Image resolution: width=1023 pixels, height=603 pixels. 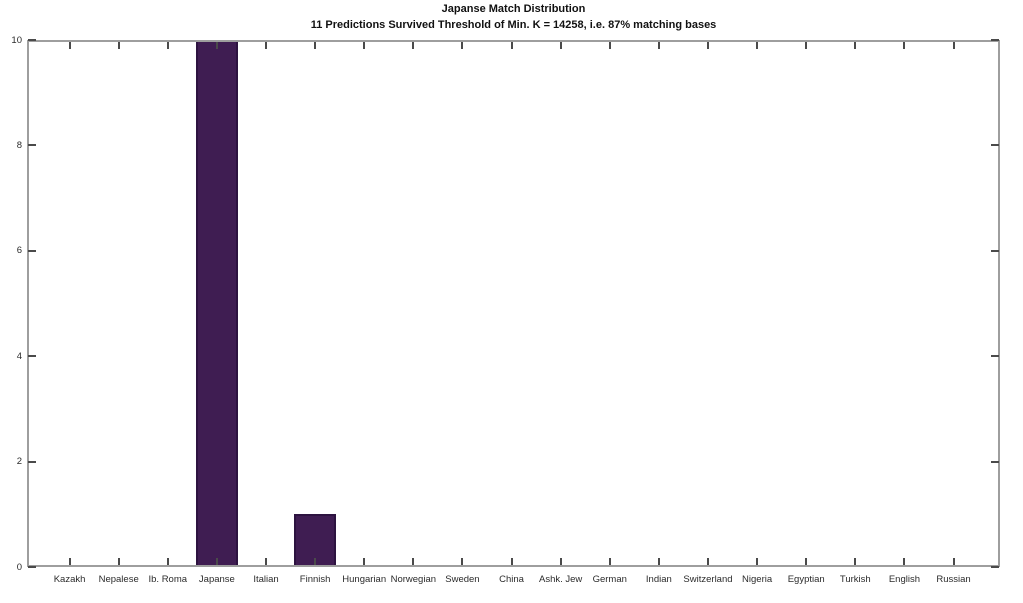 What do you see at coordinates (708, 579) in the screenshot?
I see `x-tick-label-switzerland: Switzerland` at bounding box center [708, 579].